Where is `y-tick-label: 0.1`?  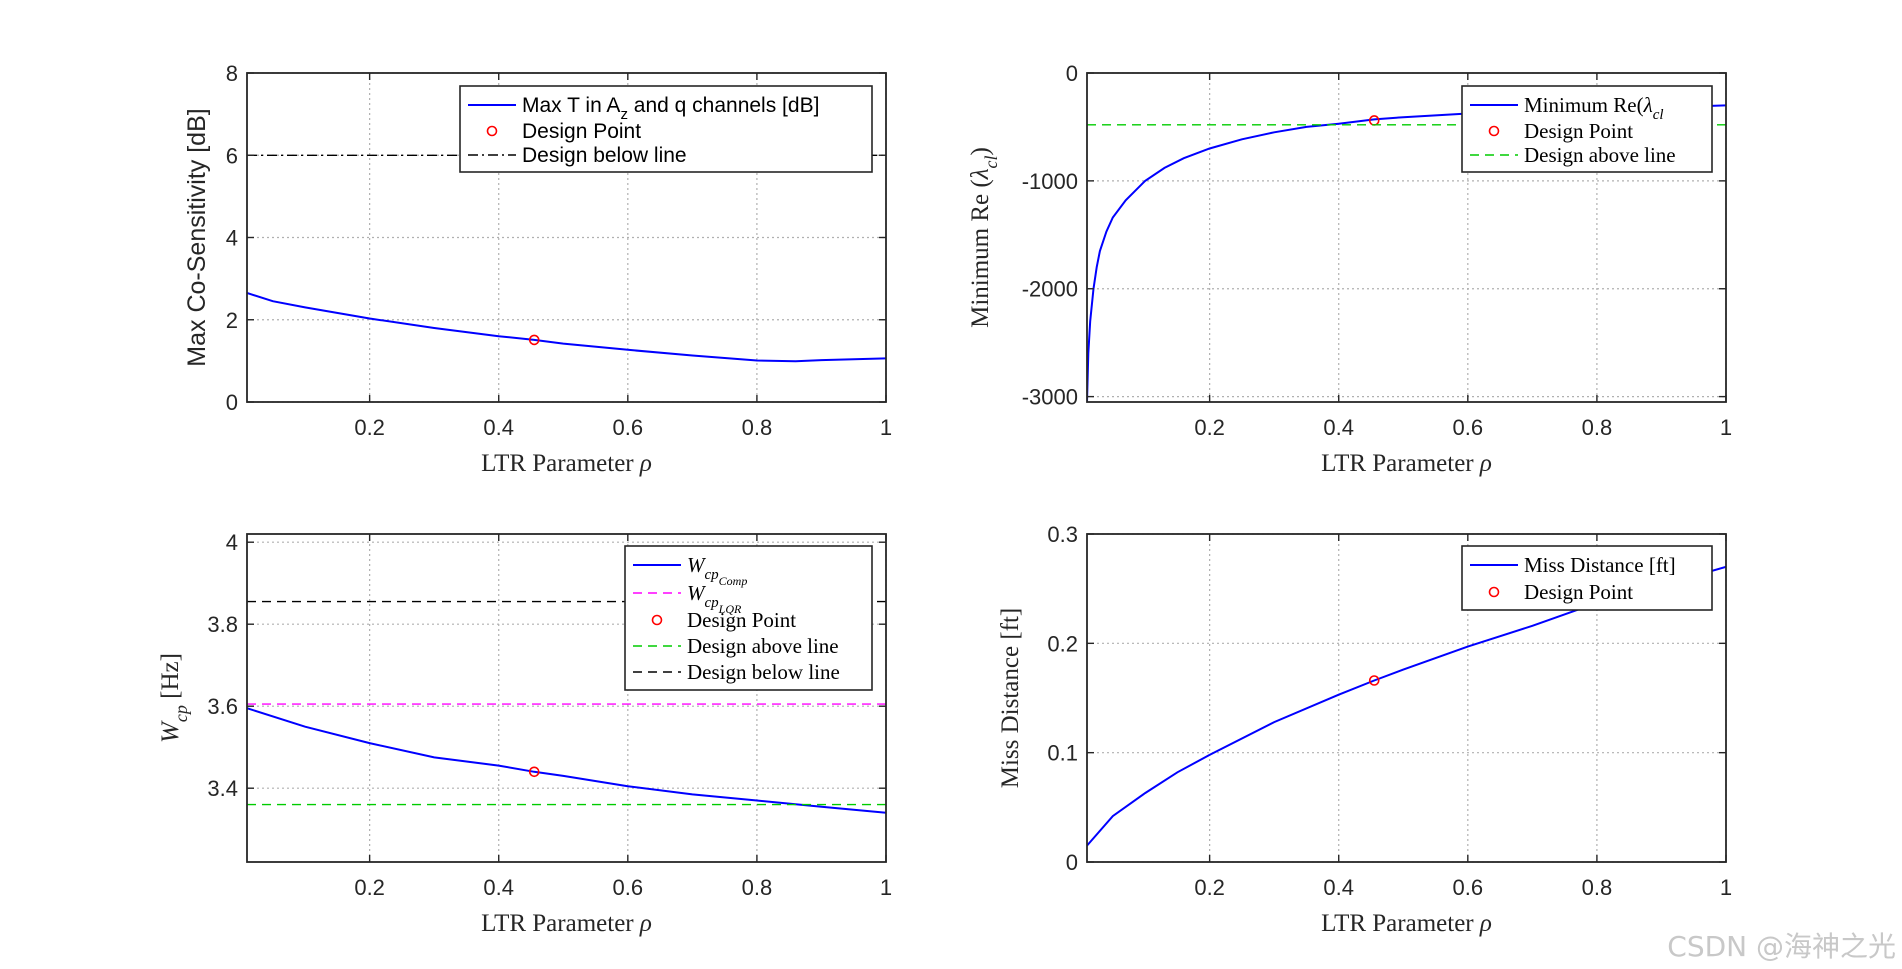
y-tick-label: 0.1 is located at coordinates (1062, 753).